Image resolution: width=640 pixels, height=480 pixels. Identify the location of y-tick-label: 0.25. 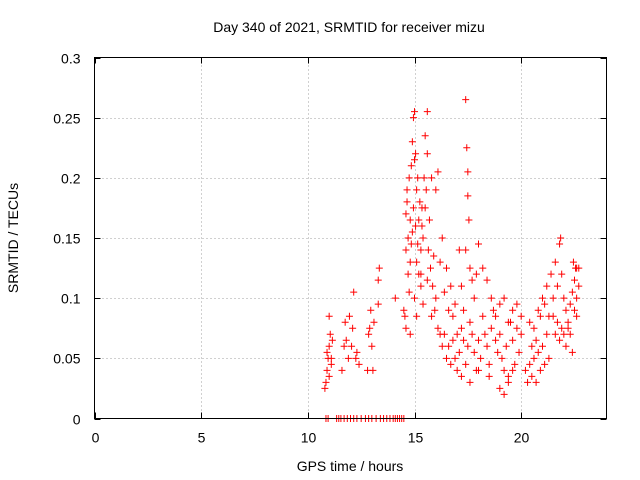
(66, 119).